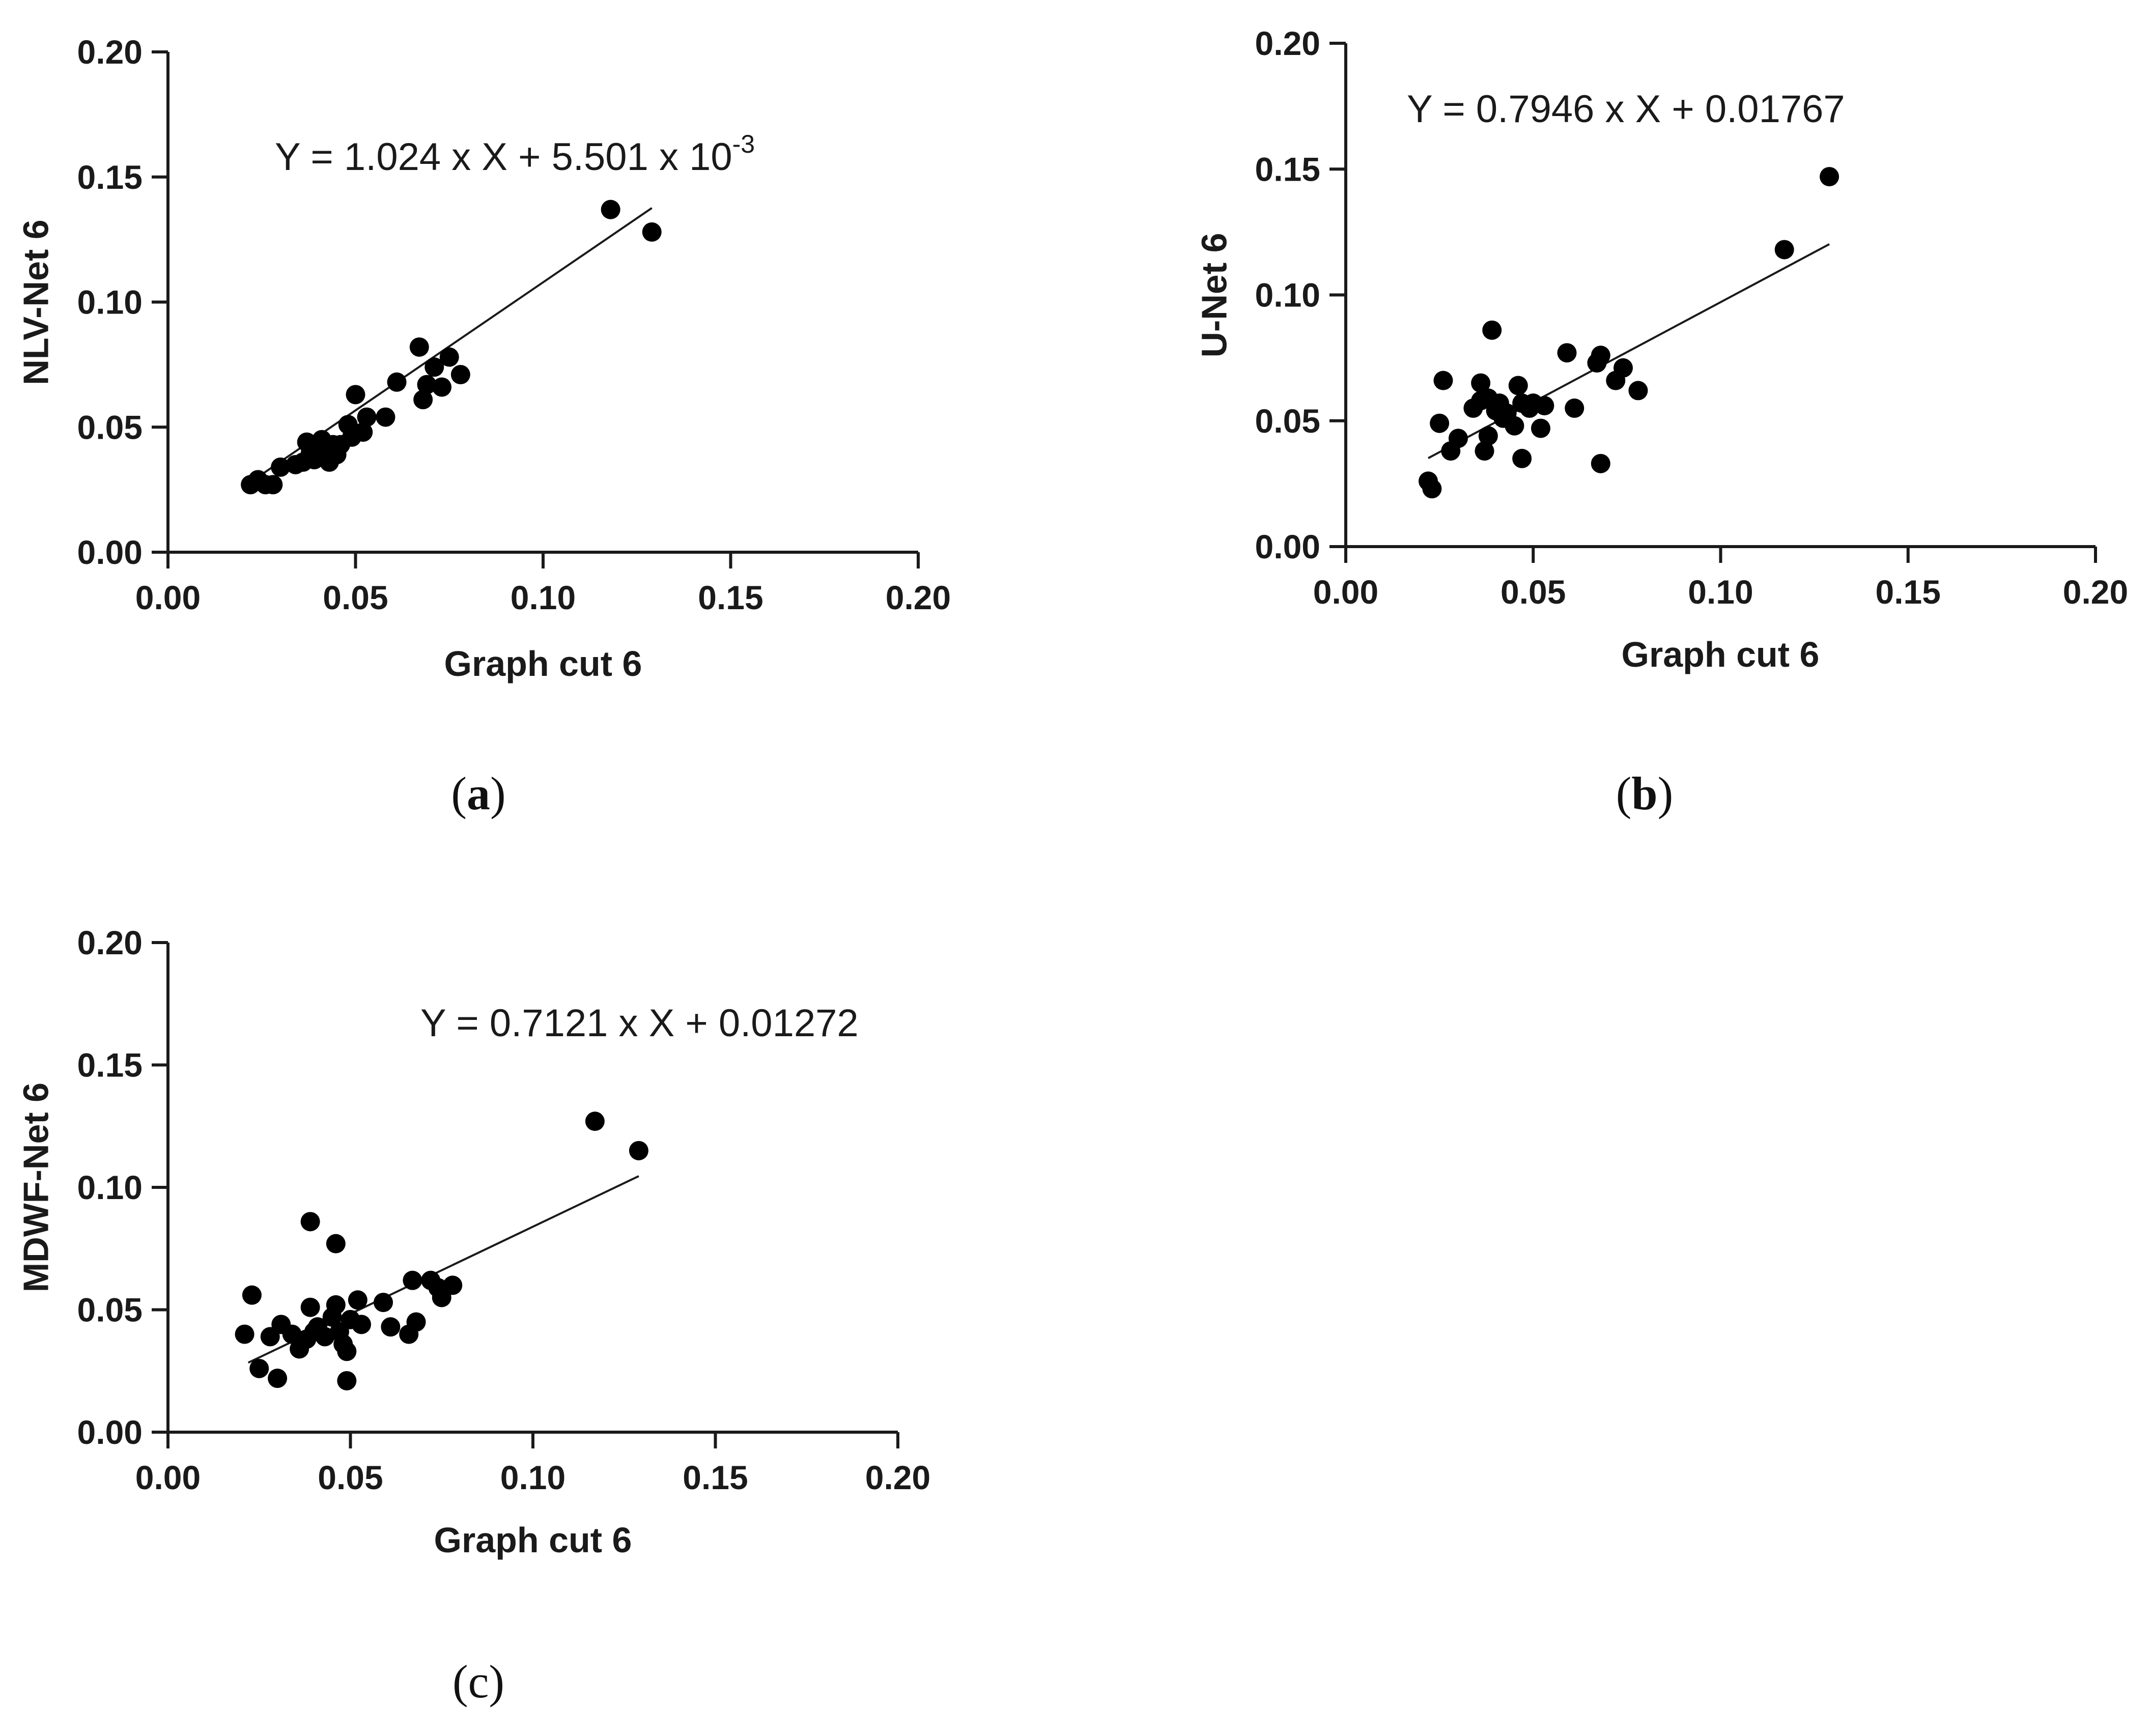 This screenshot has width=2152, height=1736. I want to click on regression-equation: Y = 0.7121 x X + 0.01272, so click(639, 1024).